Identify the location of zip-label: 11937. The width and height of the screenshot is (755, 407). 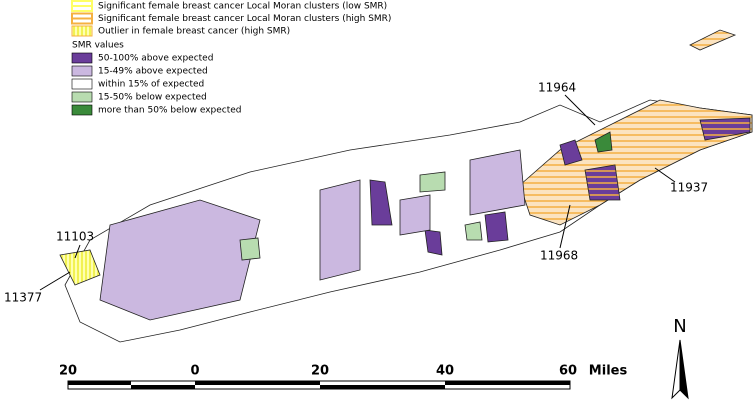
(689, 188).